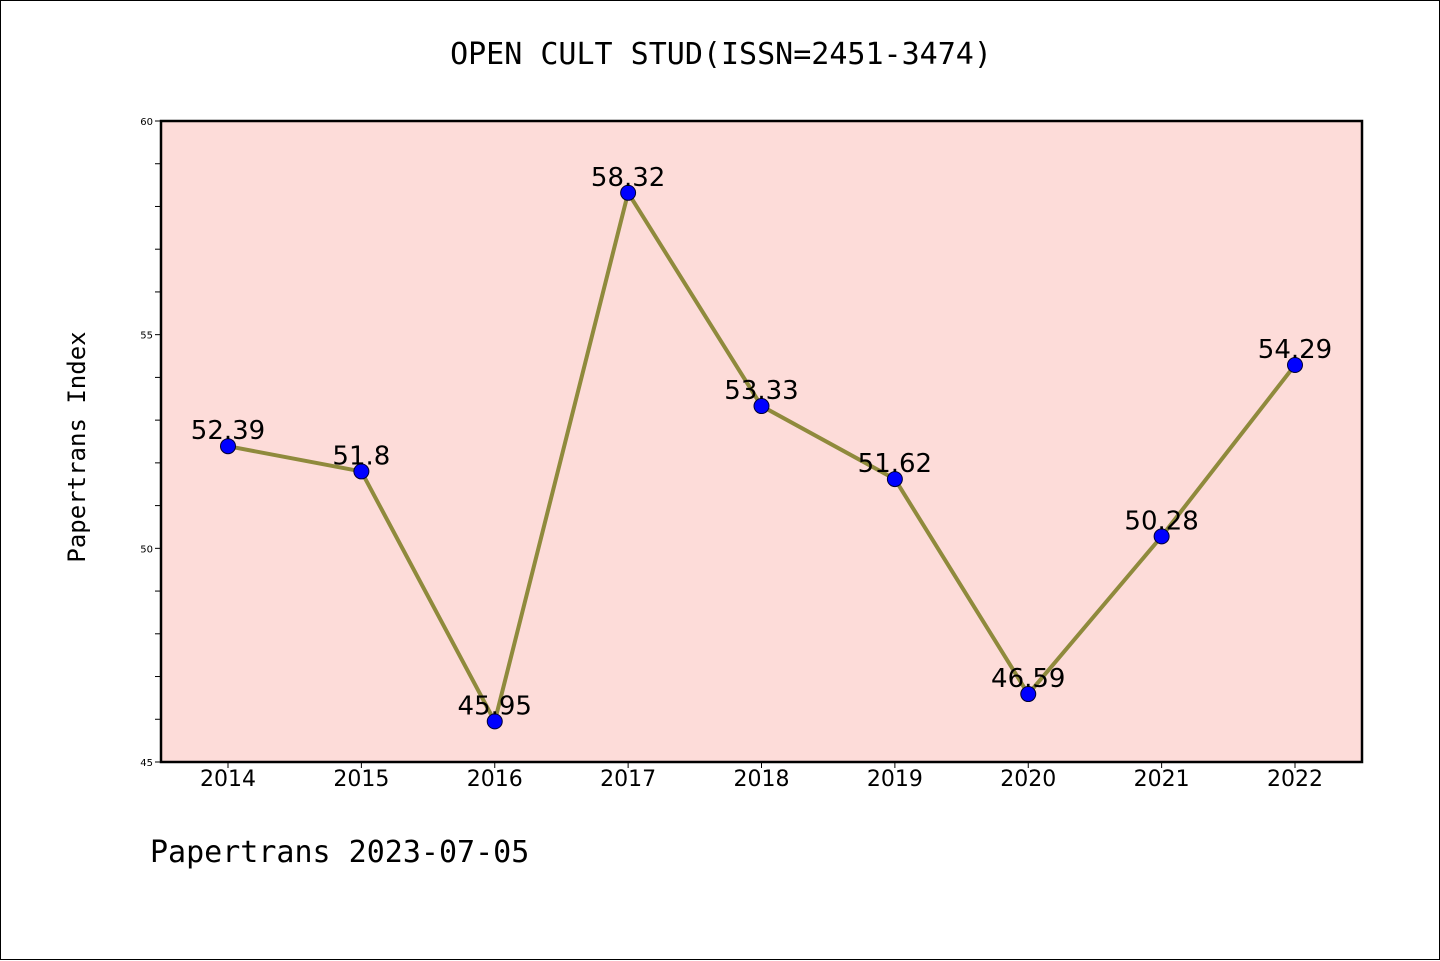  What do you see at coordinates (628, 779) in the screenshot?
I see `x-tick-label: 2017` at bounding box center [628, 779].